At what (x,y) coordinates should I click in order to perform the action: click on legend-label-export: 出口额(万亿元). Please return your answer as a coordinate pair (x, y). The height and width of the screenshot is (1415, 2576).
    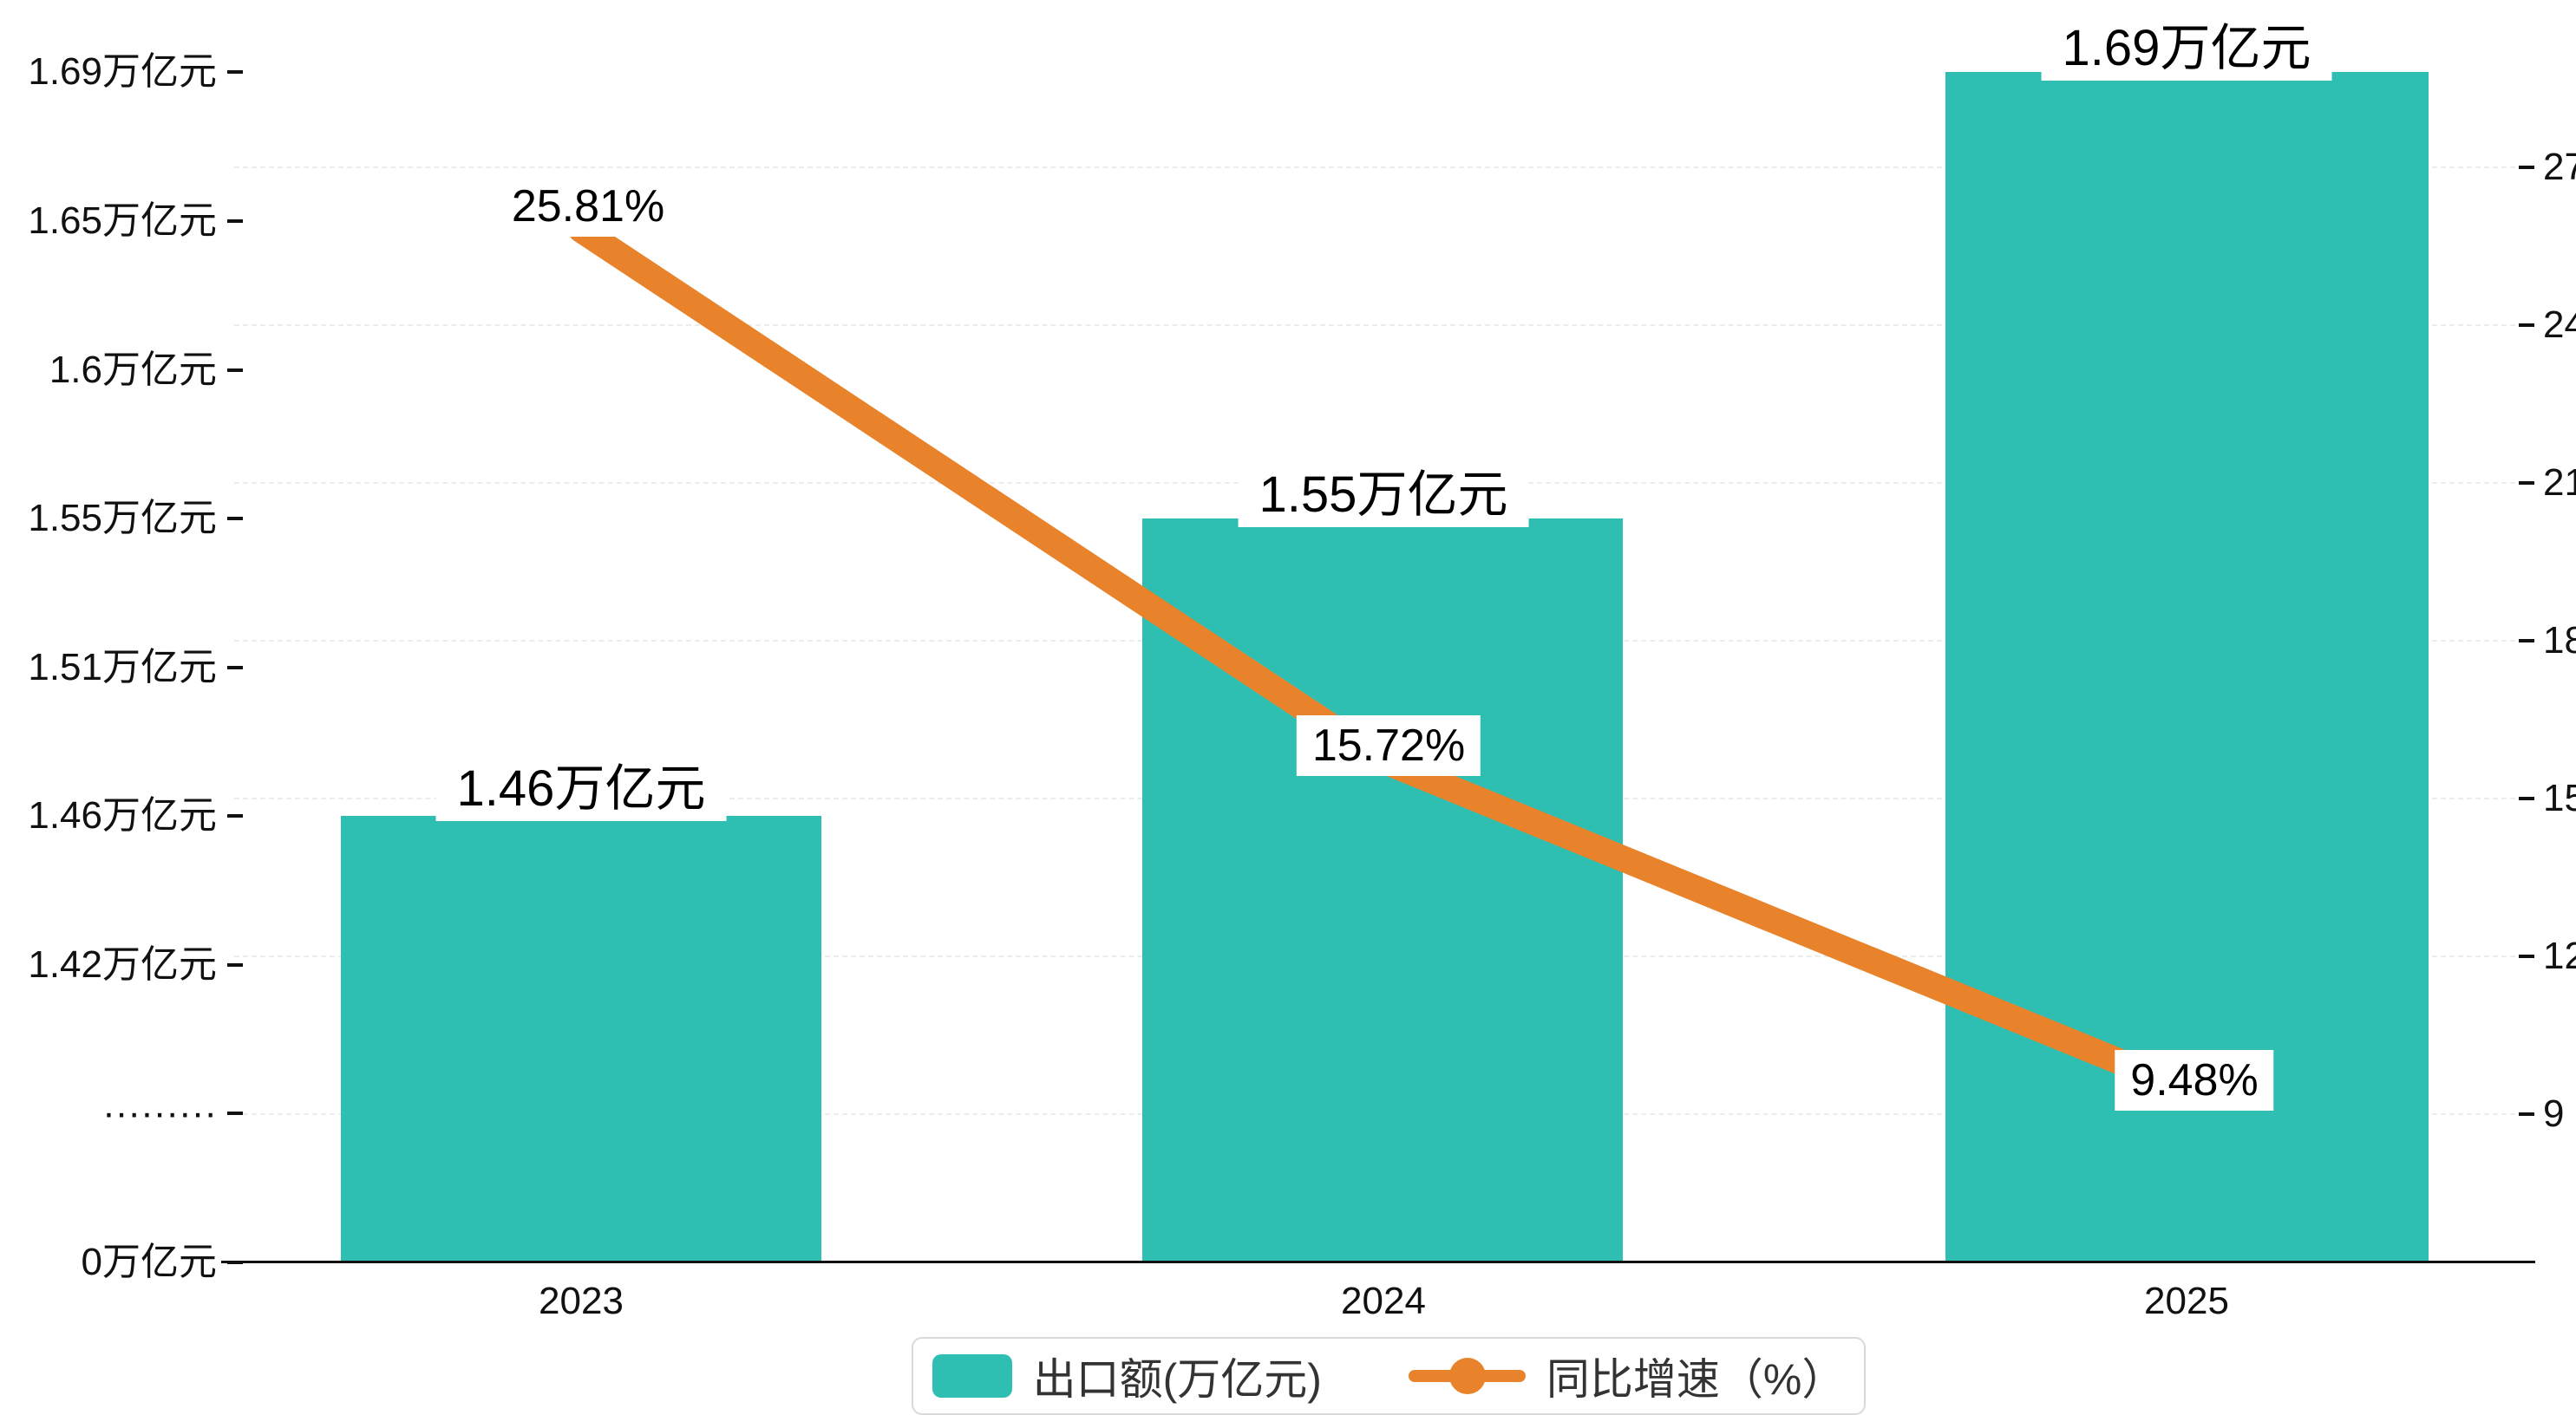
    Looking at the image, I should click on (1177, 1379).